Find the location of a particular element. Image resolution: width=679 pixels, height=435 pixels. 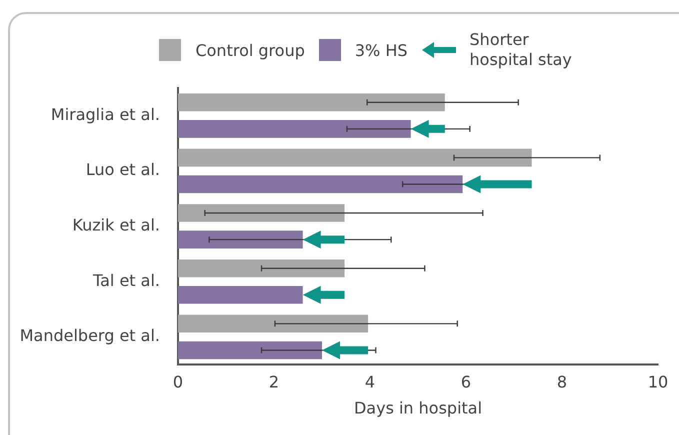

y-tick-label: Luo et al. is located at coordinates (123, 170).